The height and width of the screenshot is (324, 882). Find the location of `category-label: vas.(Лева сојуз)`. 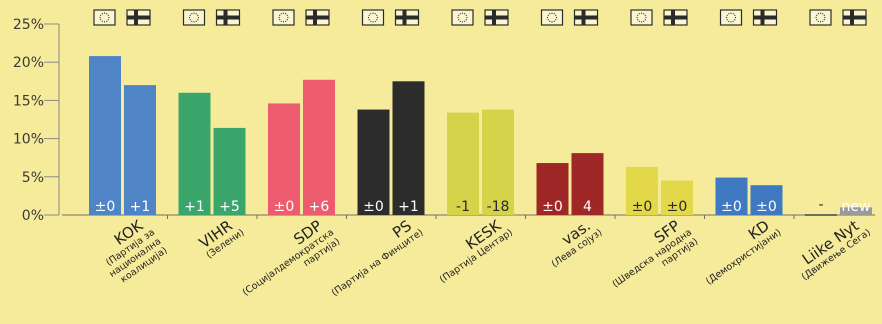

category-label: vas.(Лева сојуз) is located at coordinates (577, 243).